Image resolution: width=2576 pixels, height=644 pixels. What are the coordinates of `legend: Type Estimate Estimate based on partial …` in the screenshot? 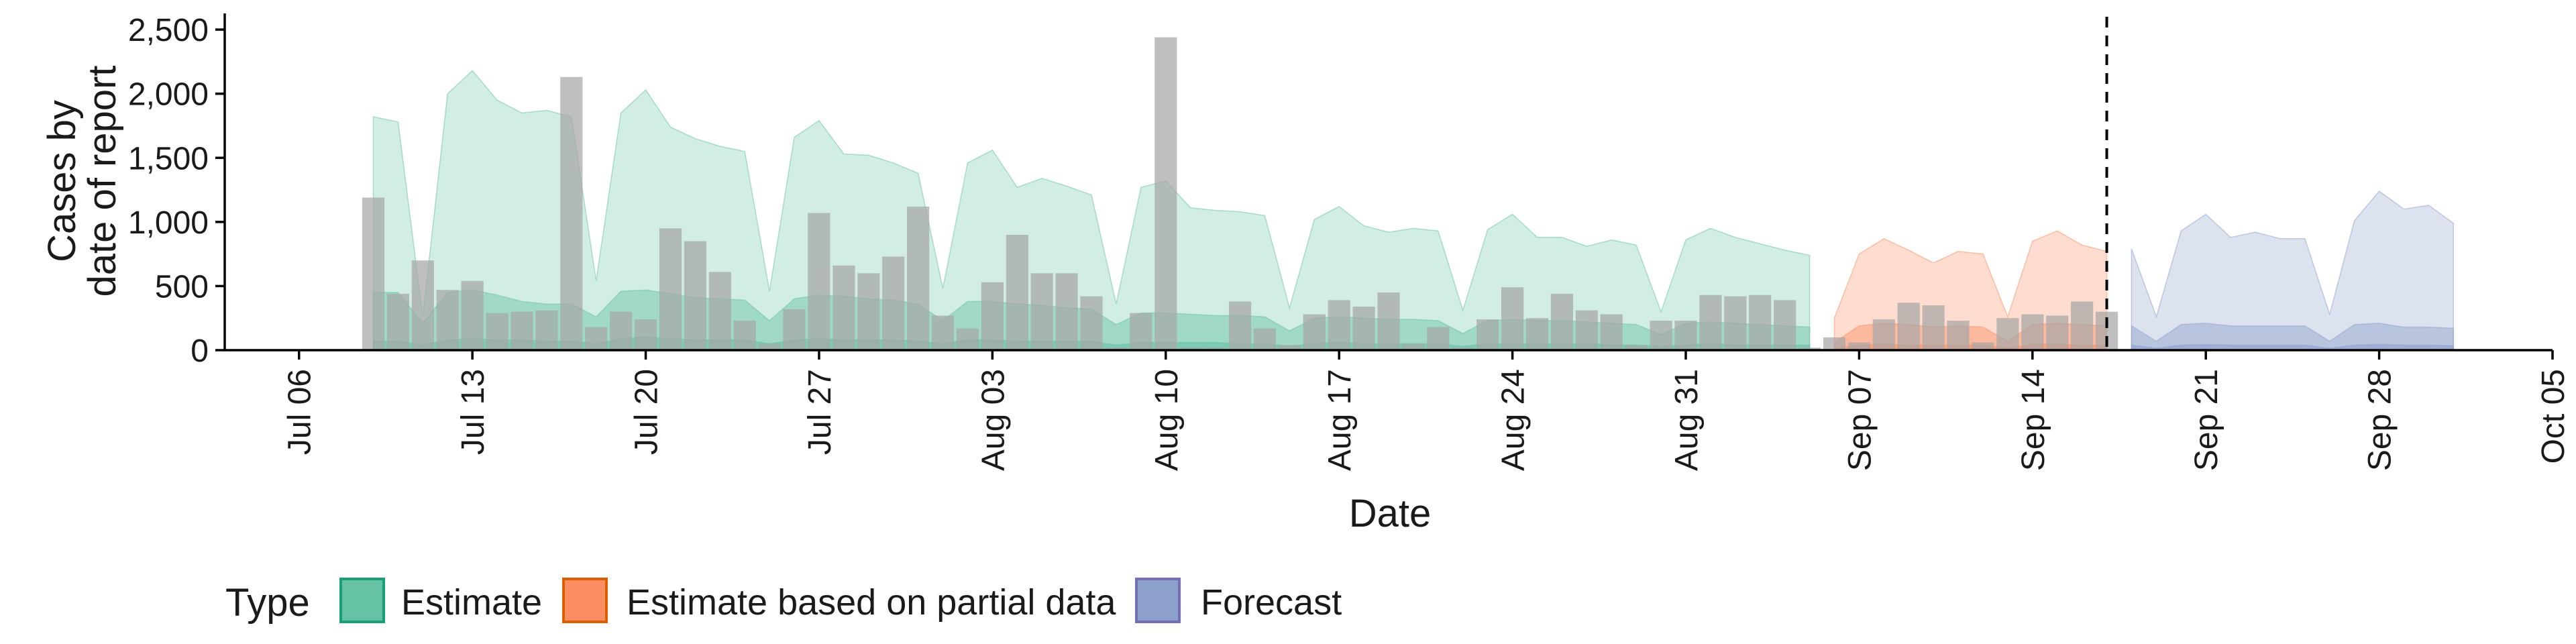 It's located at (783, 601).